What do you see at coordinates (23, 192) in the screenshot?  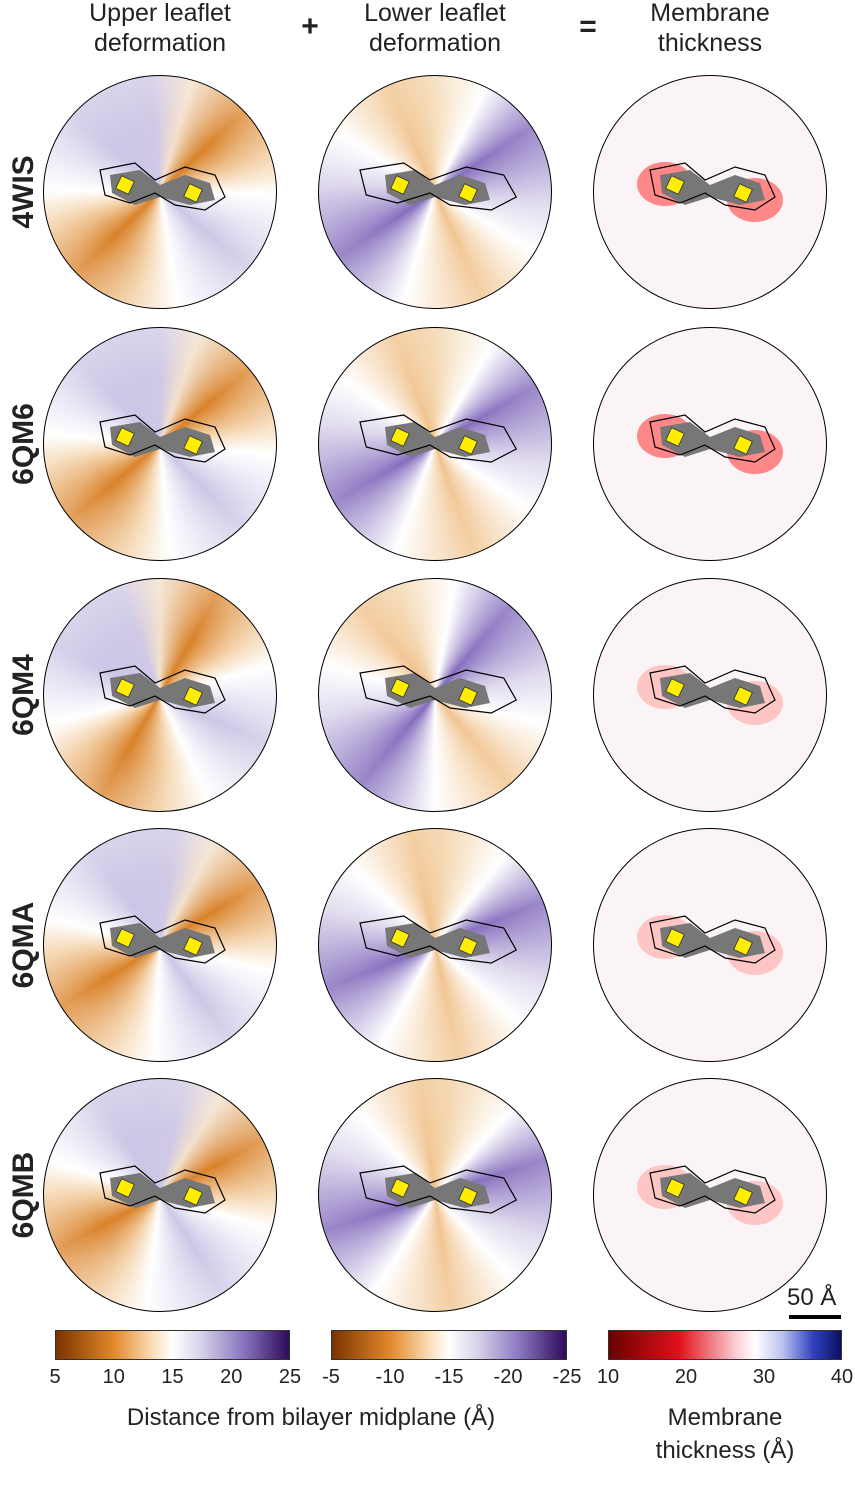 I see `row-label: 4WIS` at bounding box center [23, 192].